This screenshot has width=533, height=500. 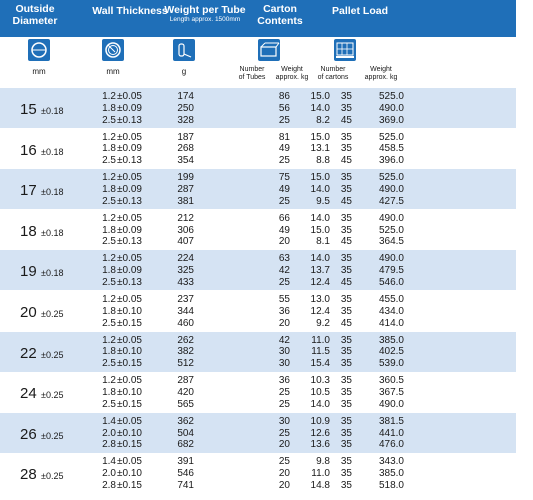 I want to click on weight-per-tube: 381, so click(x=185, y=201).